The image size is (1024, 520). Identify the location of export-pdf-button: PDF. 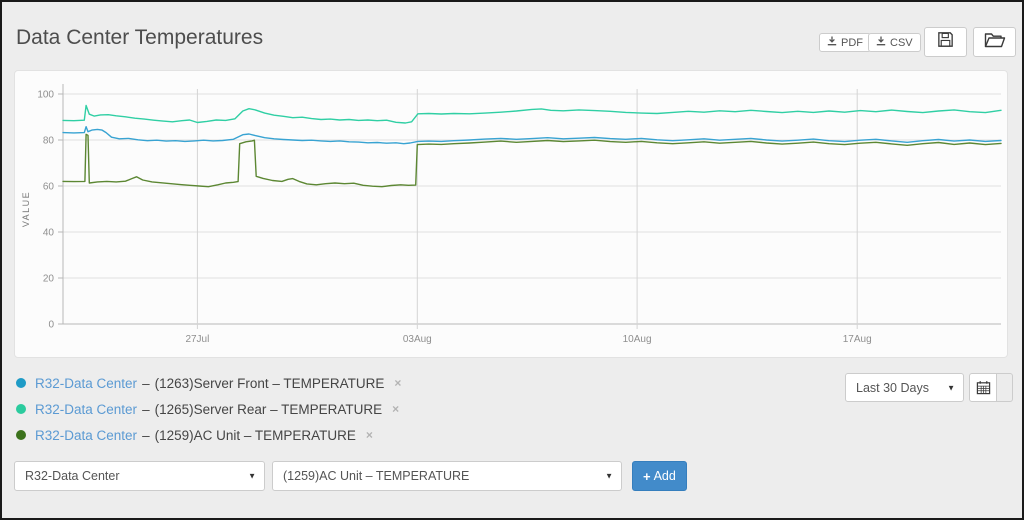
(845, 42).